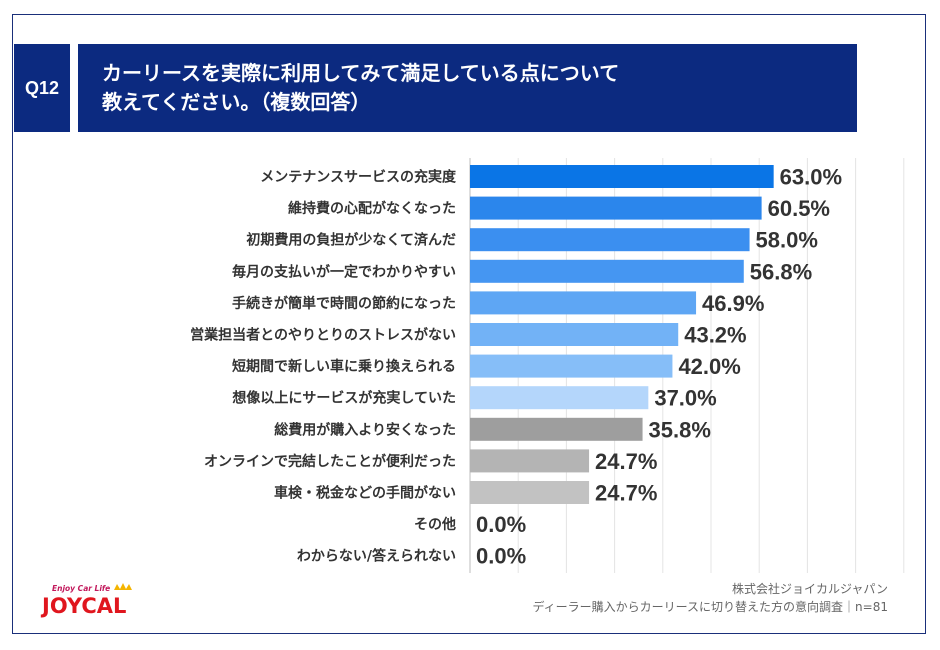 Image resolution: width=940 pixels, height=650 pixels. I want to click on category-label: 維持費の心配がなくなった, so click(372, 208).